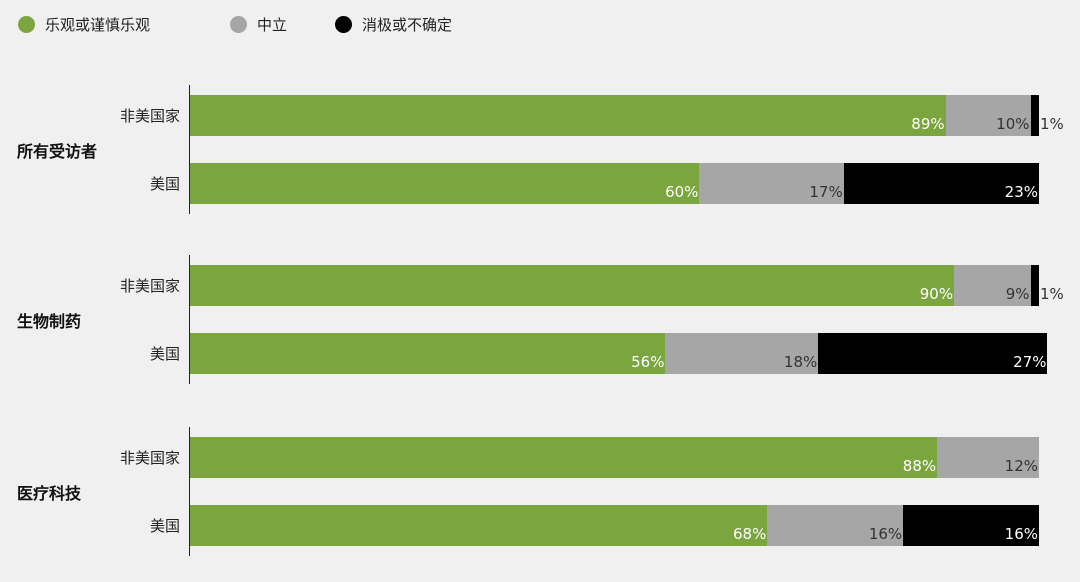 This screenshot has width=1080, height=582. I want to click on data-label: 27%, so click(1030, 362).